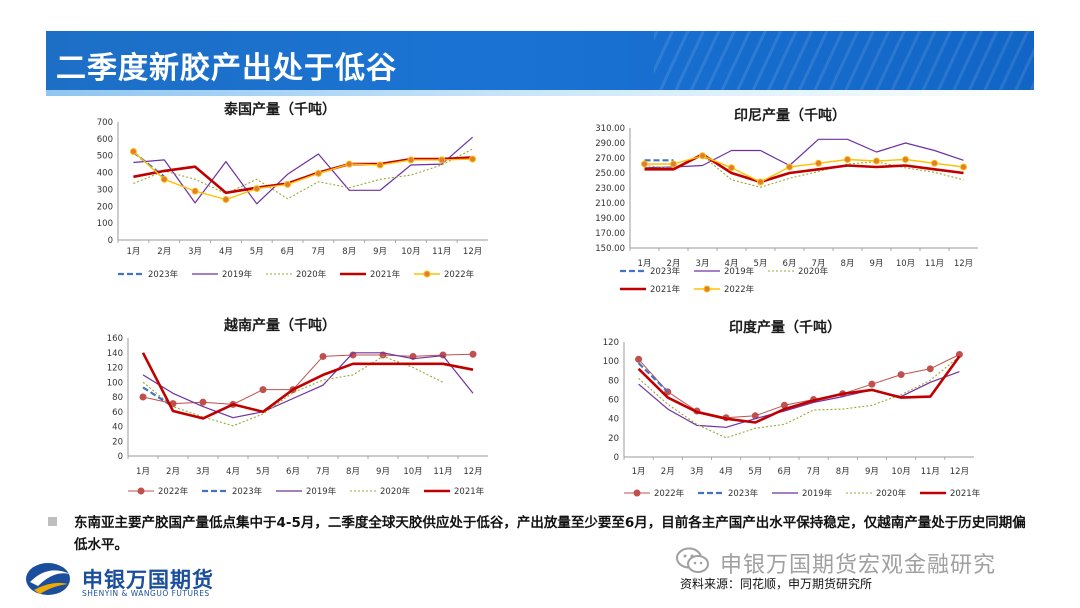 This screenshot has width=1080, height=608. Describe the element at coordinates (226, 68) in the screenshot. I see `page-title: 二季度新胶产出处于低谷` at that location.